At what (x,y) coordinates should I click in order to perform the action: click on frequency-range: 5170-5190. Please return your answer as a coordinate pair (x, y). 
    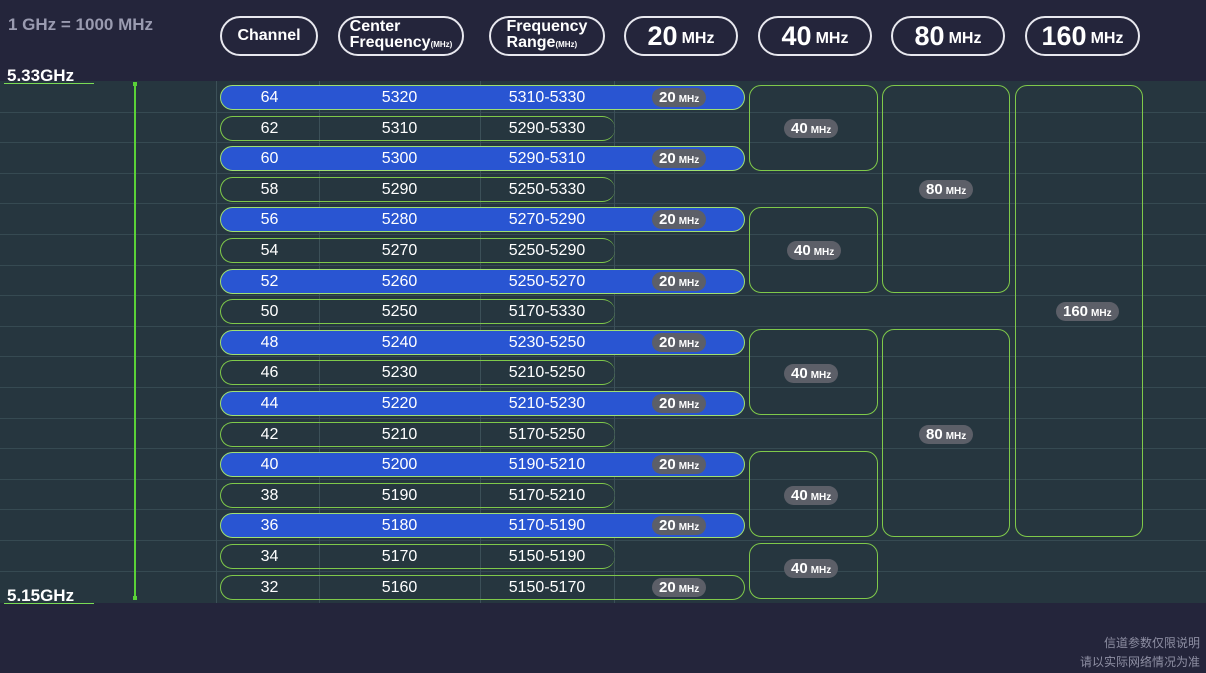
    Looking at the image, I should click on (547, 526).